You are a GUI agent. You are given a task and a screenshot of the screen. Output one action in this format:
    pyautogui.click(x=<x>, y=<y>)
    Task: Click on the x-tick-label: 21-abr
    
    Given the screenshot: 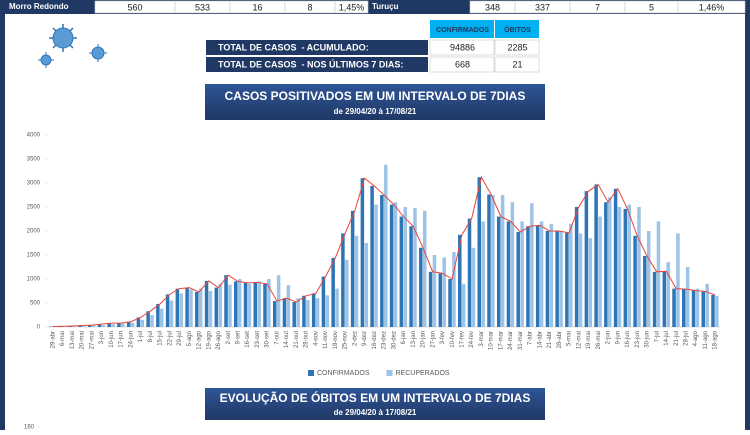 What is the action you would take?
    pyautogui.click(x=550, y=339)
    